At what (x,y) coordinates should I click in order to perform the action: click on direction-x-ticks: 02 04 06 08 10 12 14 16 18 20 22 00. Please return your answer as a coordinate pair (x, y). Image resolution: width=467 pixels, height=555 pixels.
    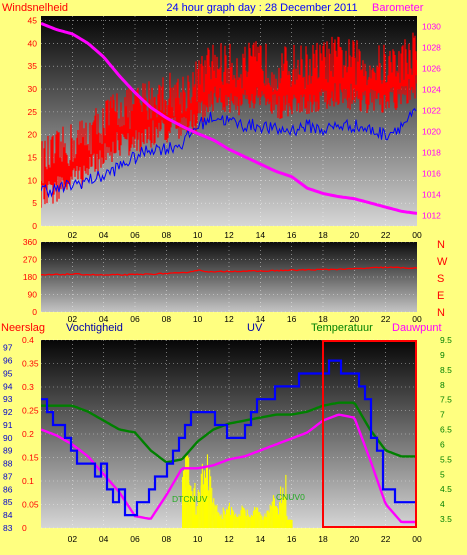
    Looking at the image, I should click on (245, 319).